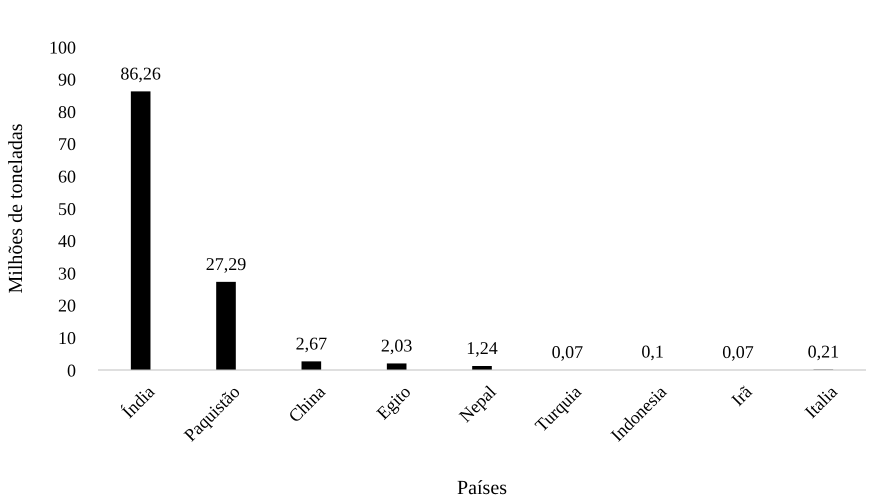  I want to click on data-label: 2,03, so click(396, 345).